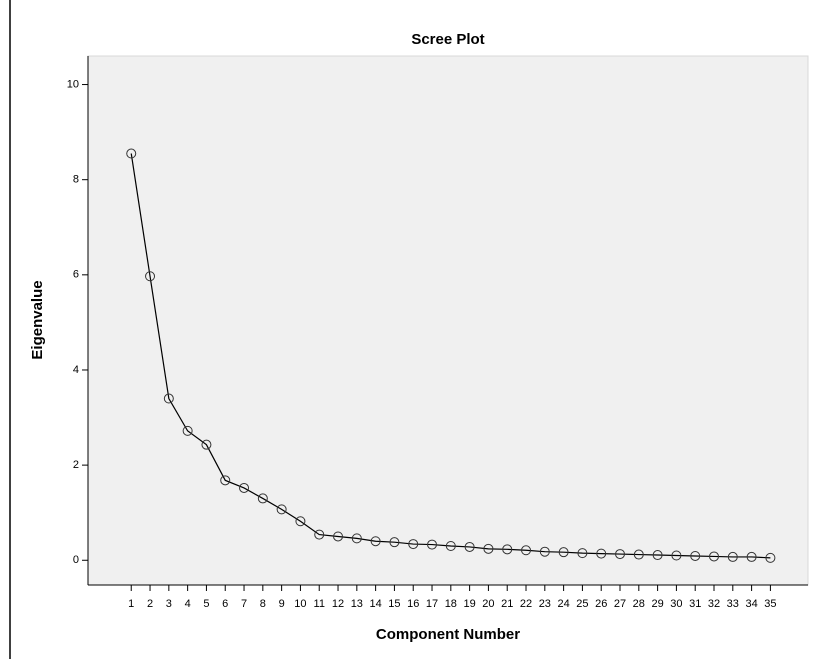 Image resolution: width=815 pixels, height=659 pixels. Describe the element at coordinates (319, 604) in the screenshot. I see `x-tick-label: 11` at that location.